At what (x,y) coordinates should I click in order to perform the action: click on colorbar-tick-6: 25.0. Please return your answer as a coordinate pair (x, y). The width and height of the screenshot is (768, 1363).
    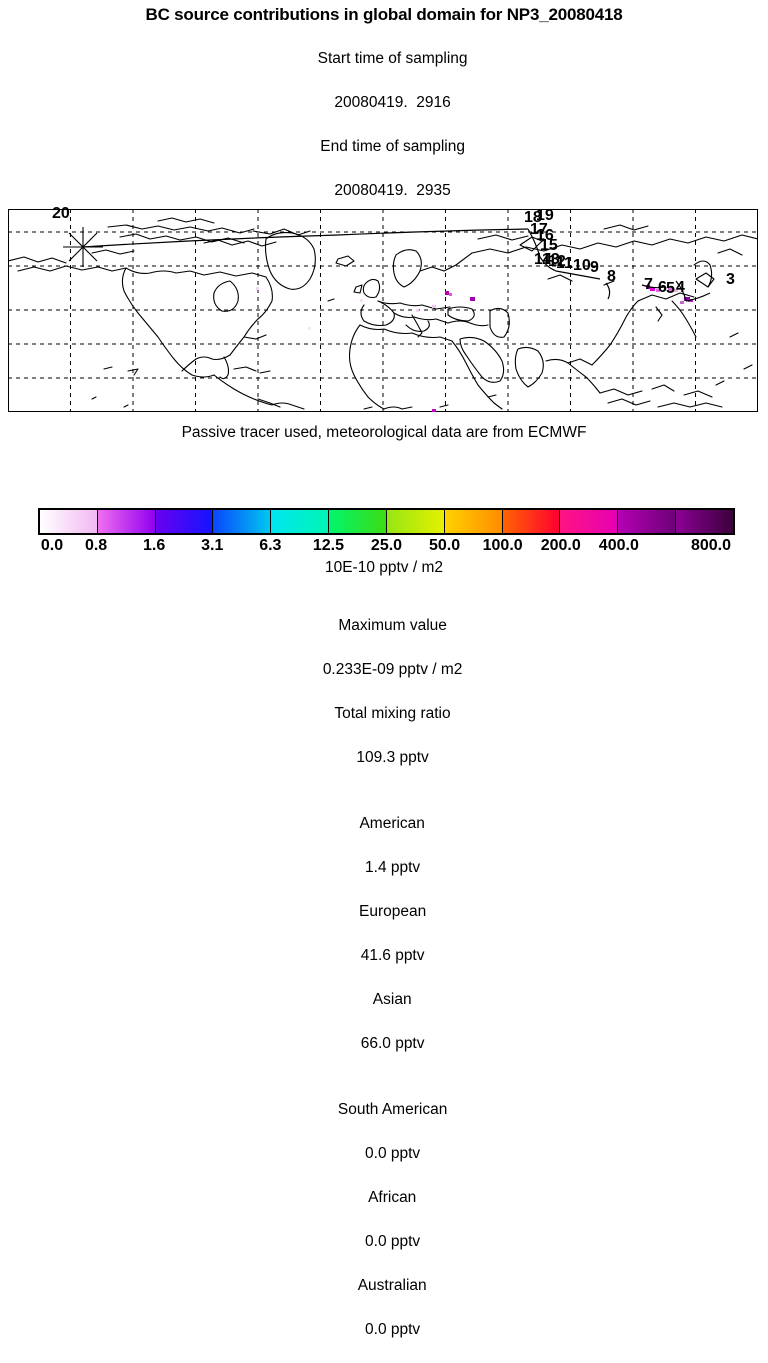
    Looking at the image, I should click on (386, 545).